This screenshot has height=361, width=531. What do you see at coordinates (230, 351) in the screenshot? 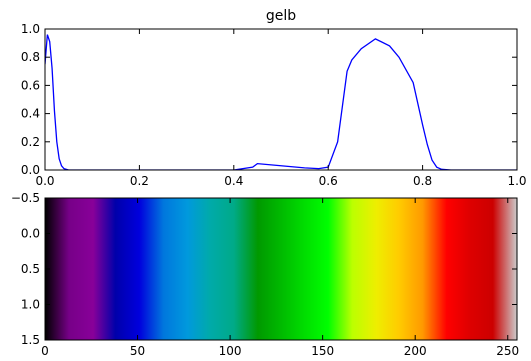
I see `x-tick-label: 100` at bounding box center [230, 351].